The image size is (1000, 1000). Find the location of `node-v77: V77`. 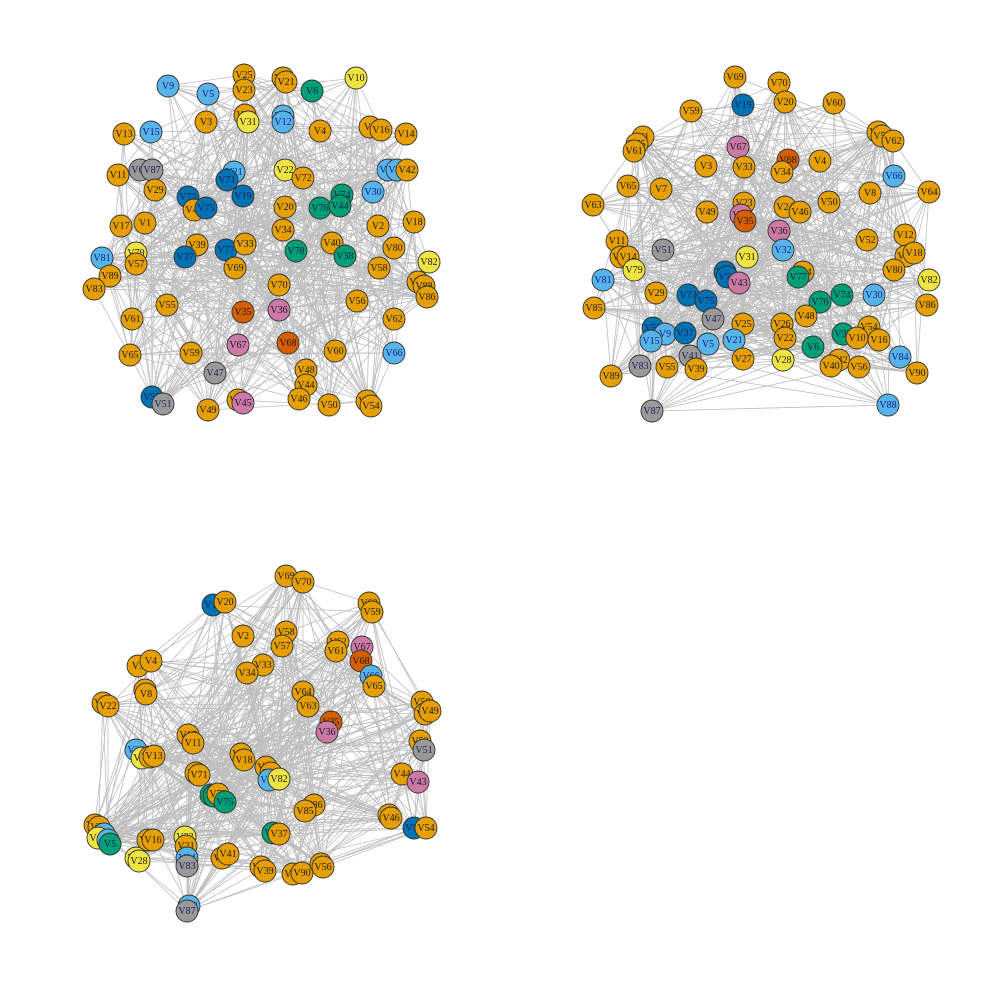

node-v77: V77 is located at coordinates (798, 277).